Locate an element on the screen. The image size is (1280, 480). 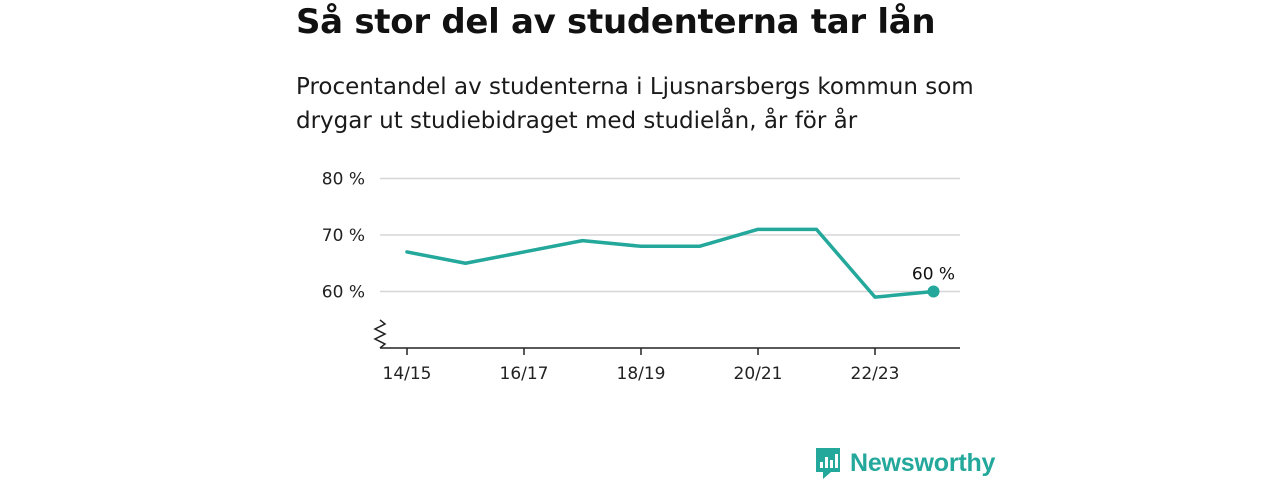
axis-break-icon is located at coordinates (380, 334).